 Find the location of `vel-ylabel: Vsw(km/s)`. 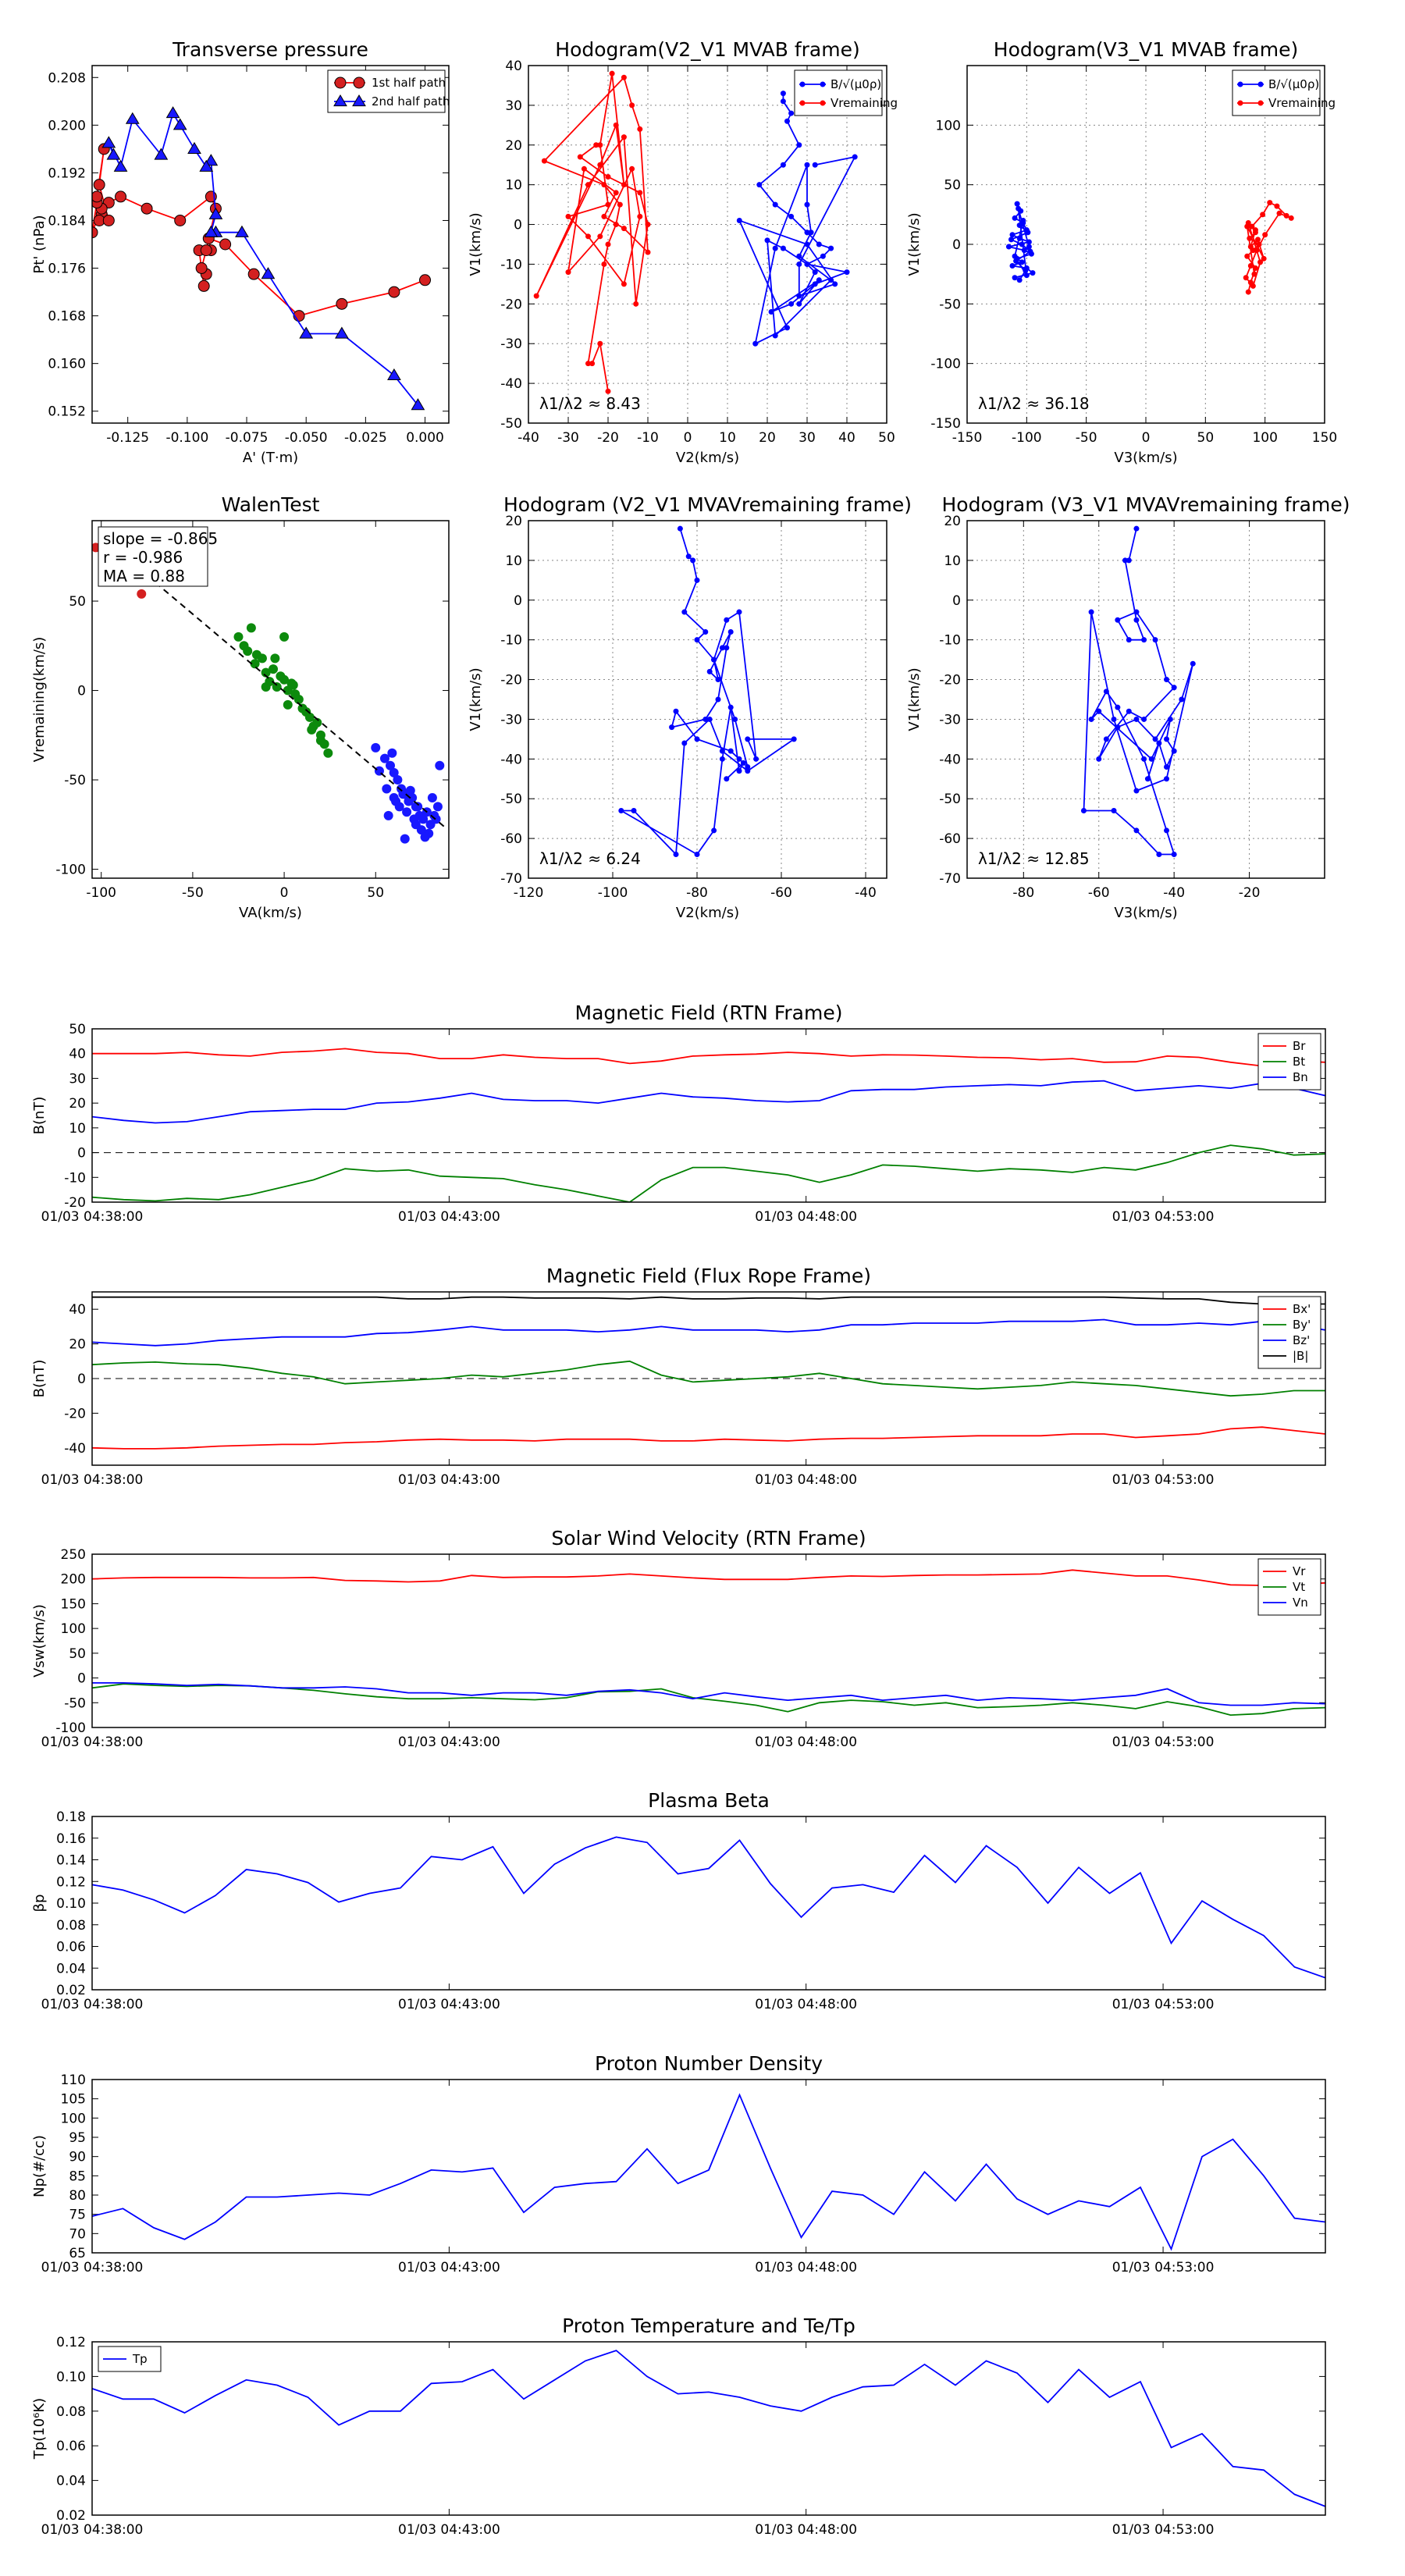

vel-ylabel: Vsw(km/s) is located at coordinates (40, 1641).